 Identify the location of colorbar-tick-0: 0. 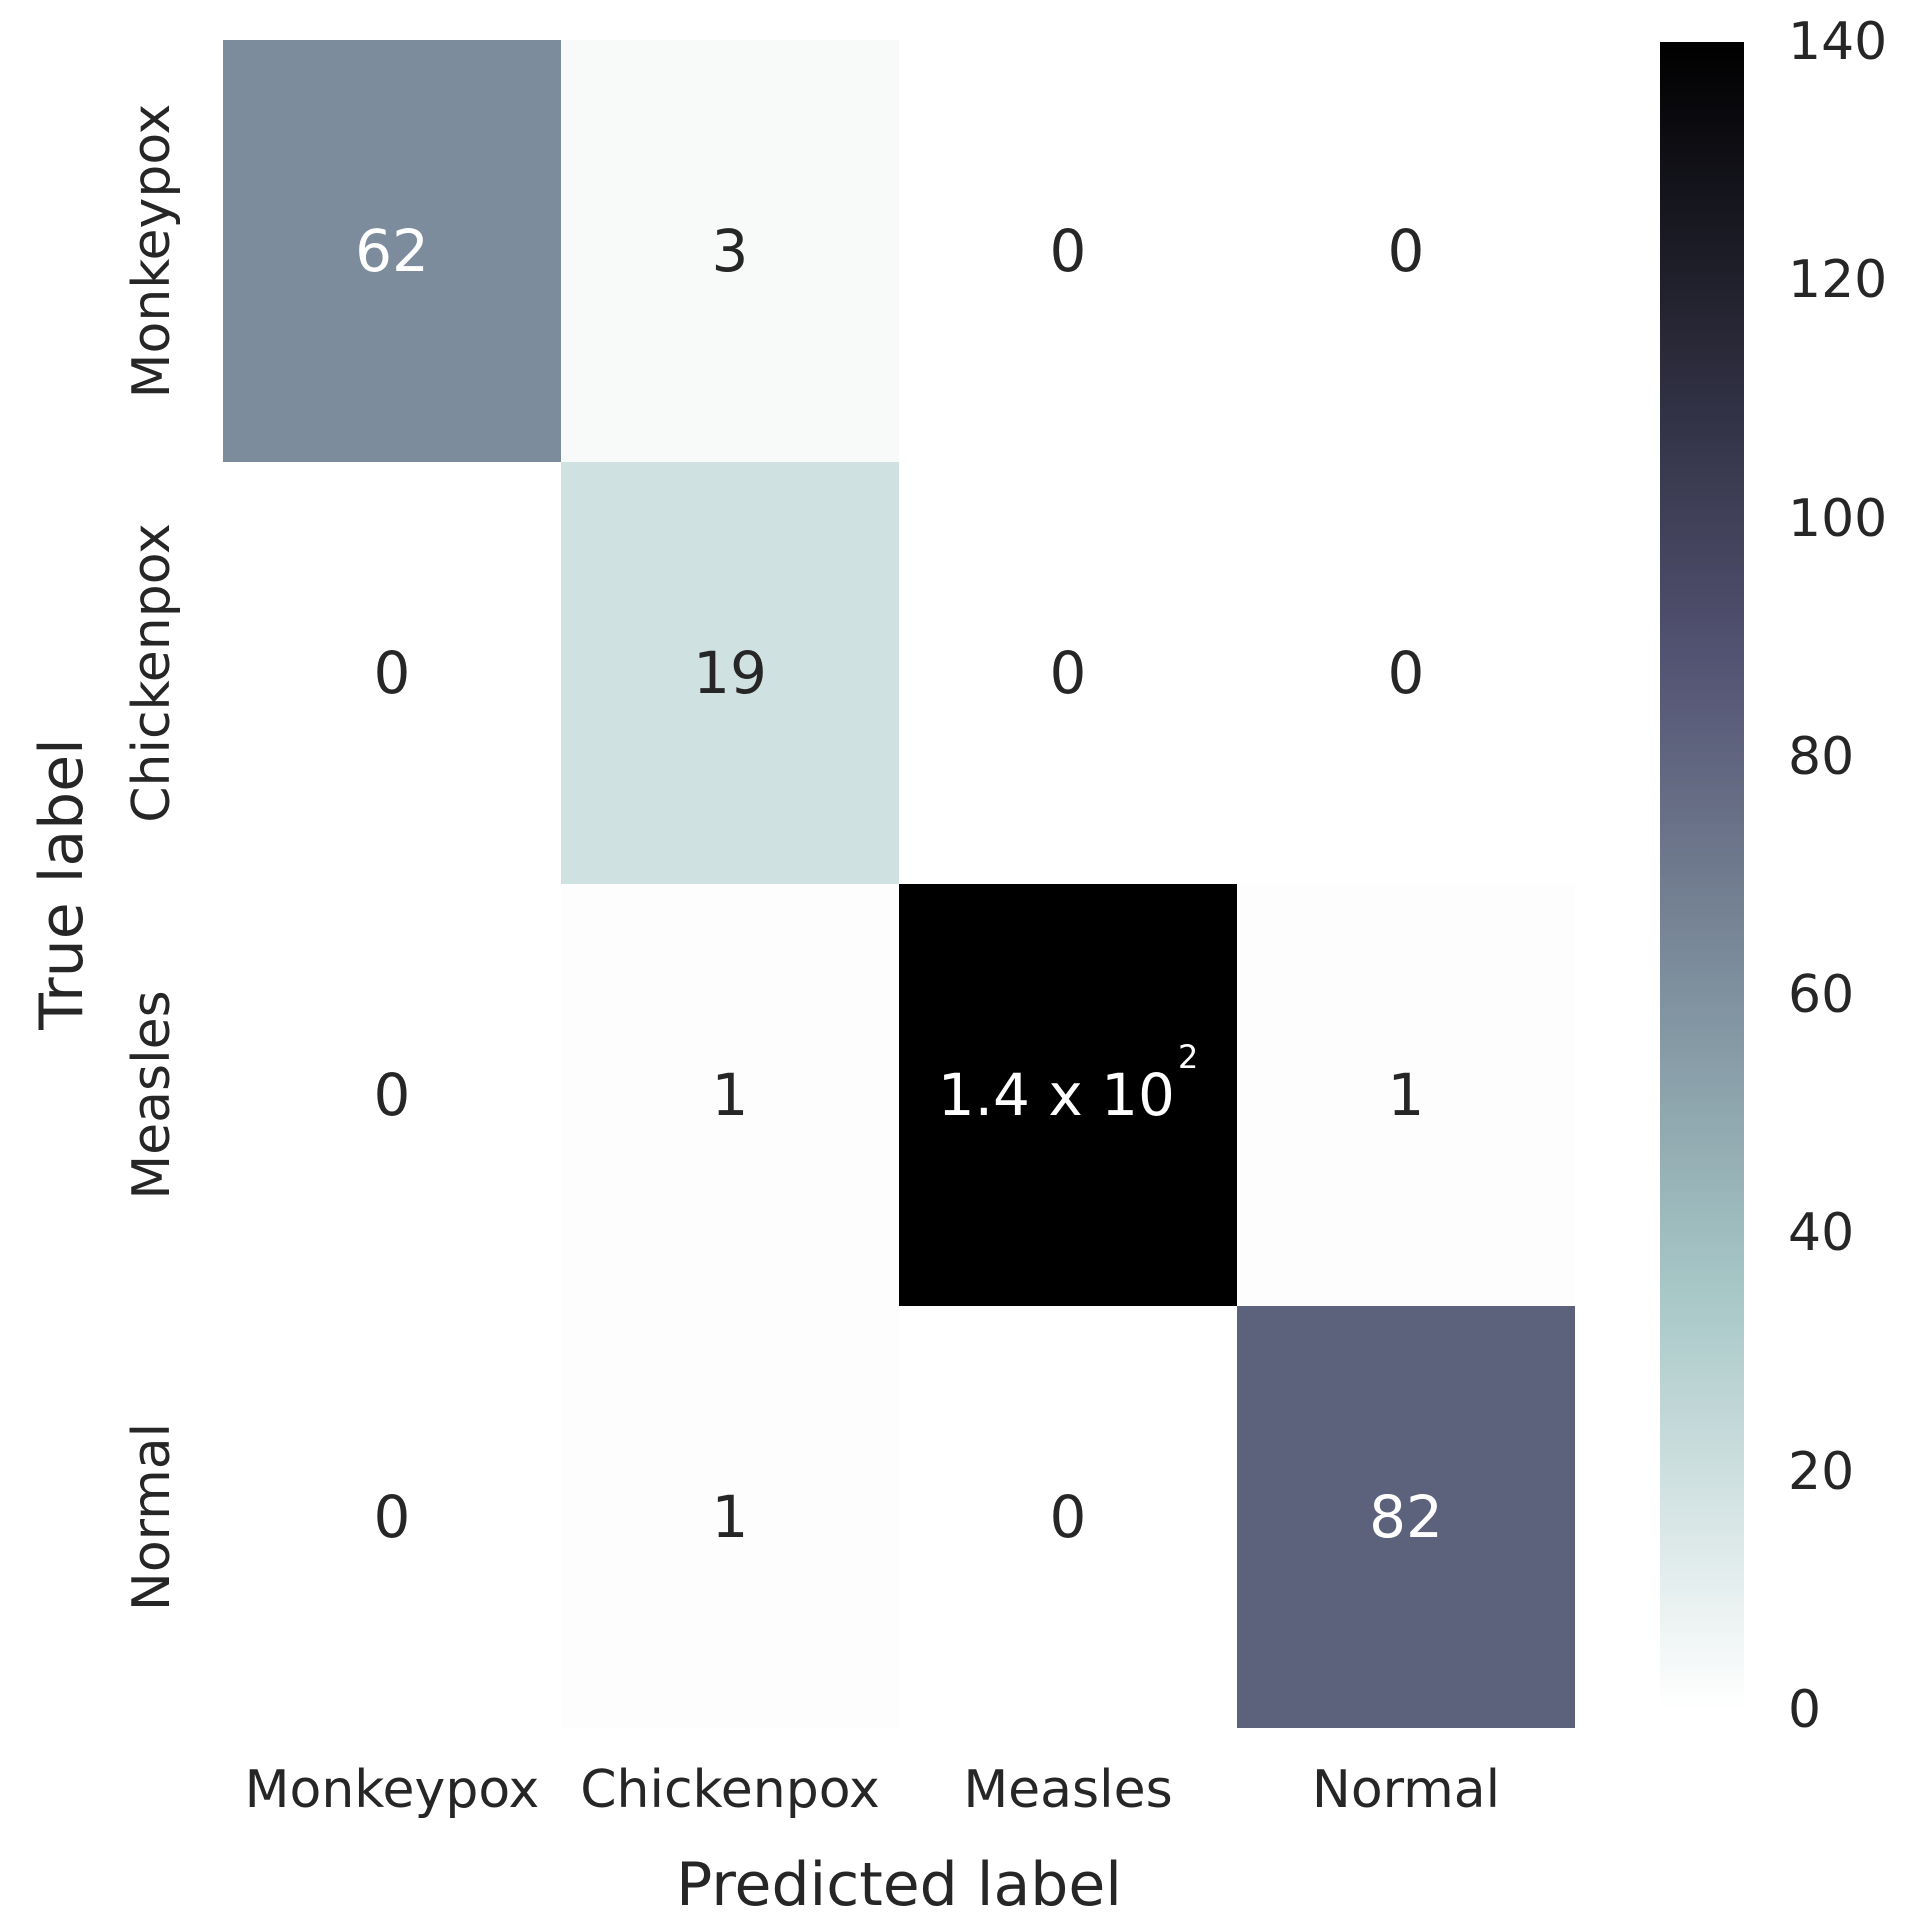
(1805, 1710).